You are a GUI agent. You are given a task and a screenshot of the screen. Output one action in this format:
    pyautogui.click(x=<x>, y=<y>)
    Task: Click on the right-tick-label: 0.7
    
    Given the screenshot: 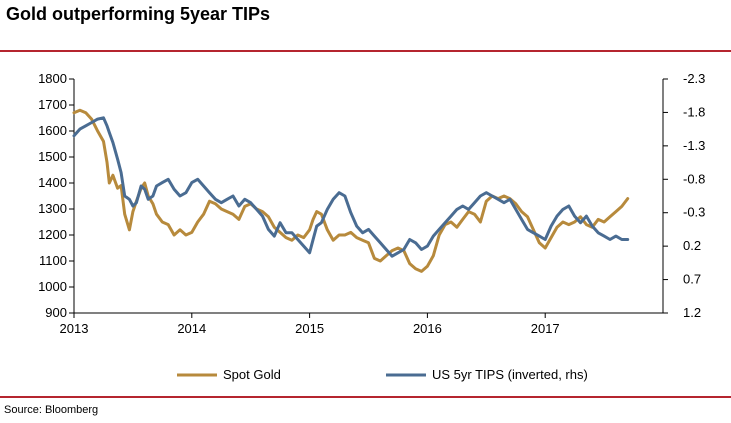 What is the action you would take?
    pyautogui.click(x=692, y=279)
    